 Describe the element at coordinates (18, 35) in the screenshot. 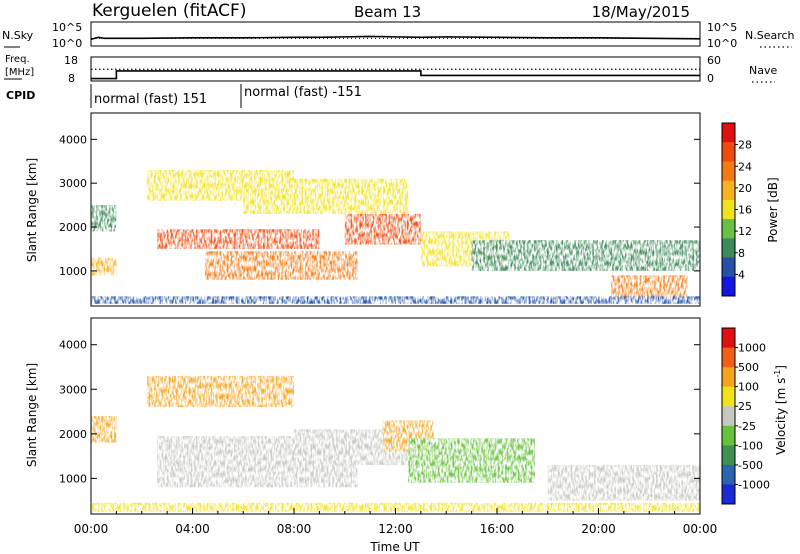

I see `noise-left-label: N.Sky` at that location.